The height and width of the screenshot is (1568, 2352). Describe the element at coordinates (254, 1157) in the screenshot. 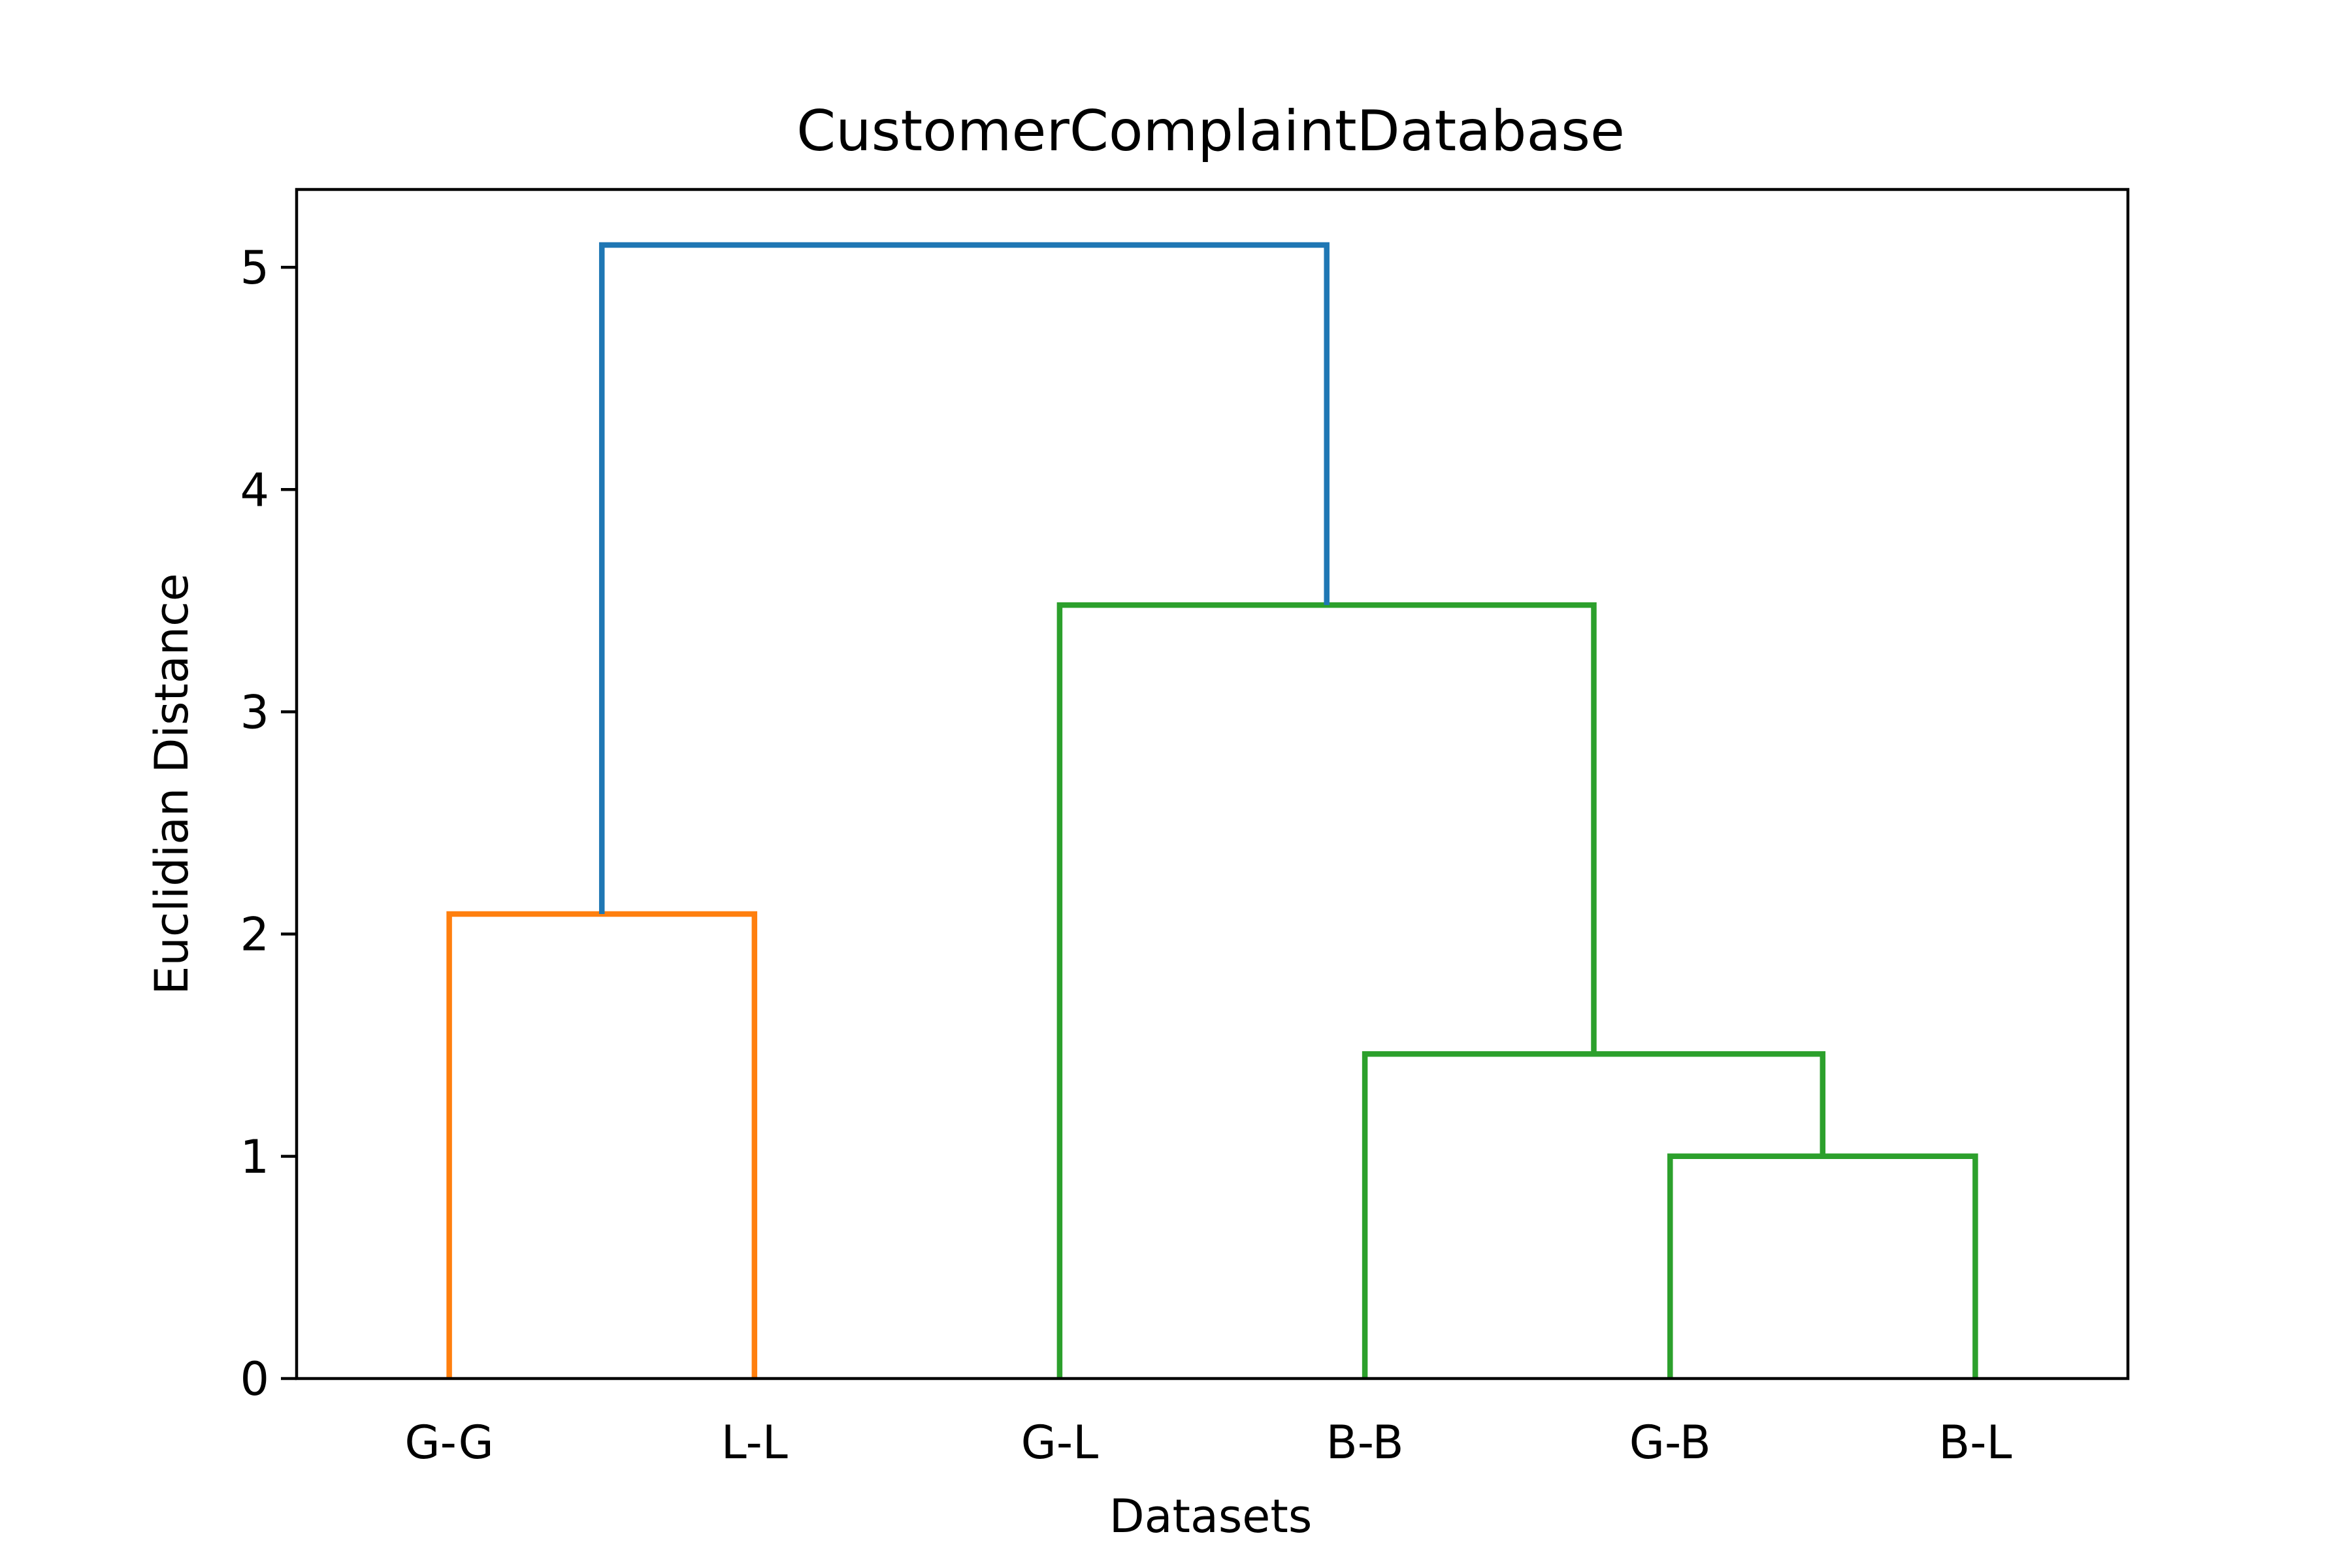

I see `y-tick-label: 1` at that location.